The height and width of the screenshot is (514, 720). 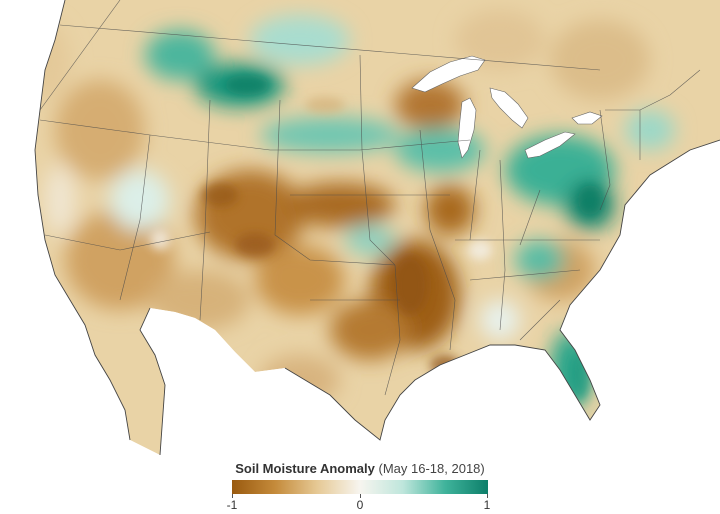 What do you see at coordinates (431, 468) in the screenshot?
I see `legend-title-date: (May 16-18, 2018)` at bounding box center [431, 468].